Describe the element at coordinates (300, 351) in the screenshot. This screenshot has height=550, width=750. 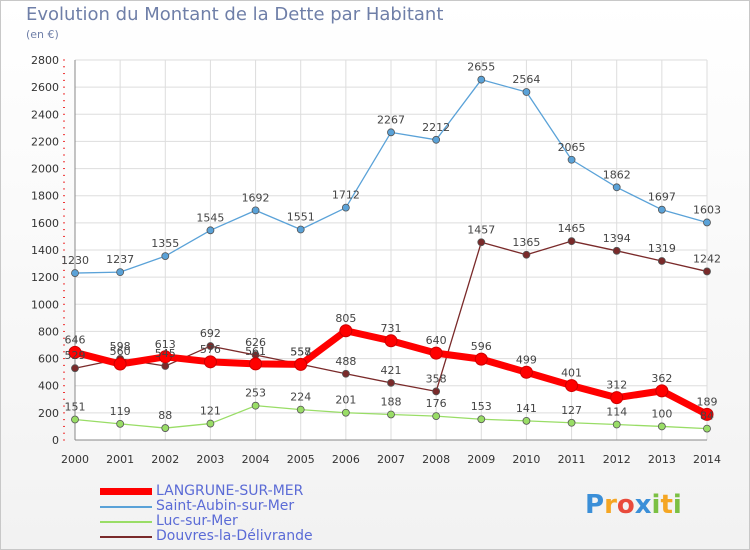
I see `data-label-langrune-sur-mer: 557` at that location.